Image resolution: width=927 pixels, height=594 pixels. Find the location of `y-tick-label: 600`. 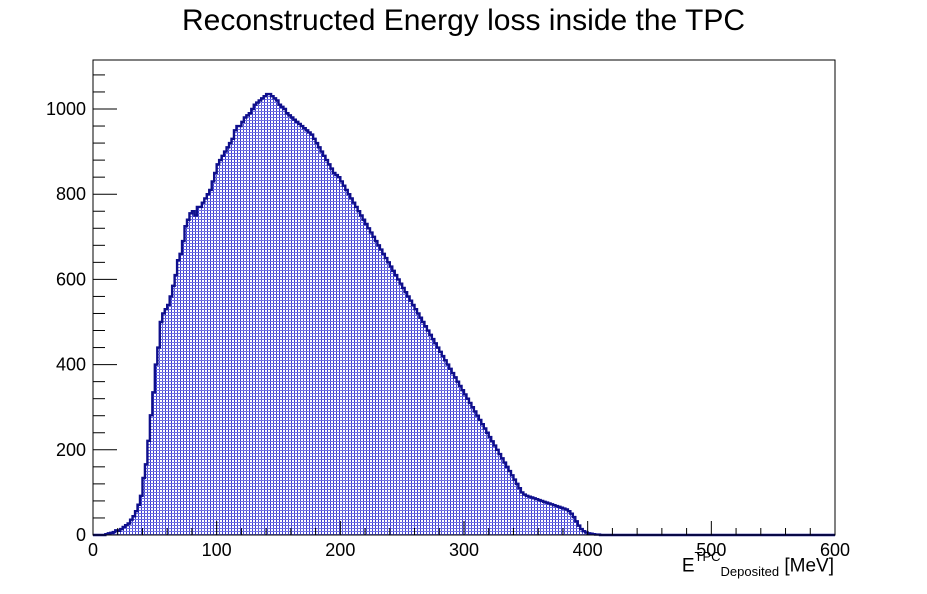

y-tick-label: 600 is located at coordinates (71, 279).